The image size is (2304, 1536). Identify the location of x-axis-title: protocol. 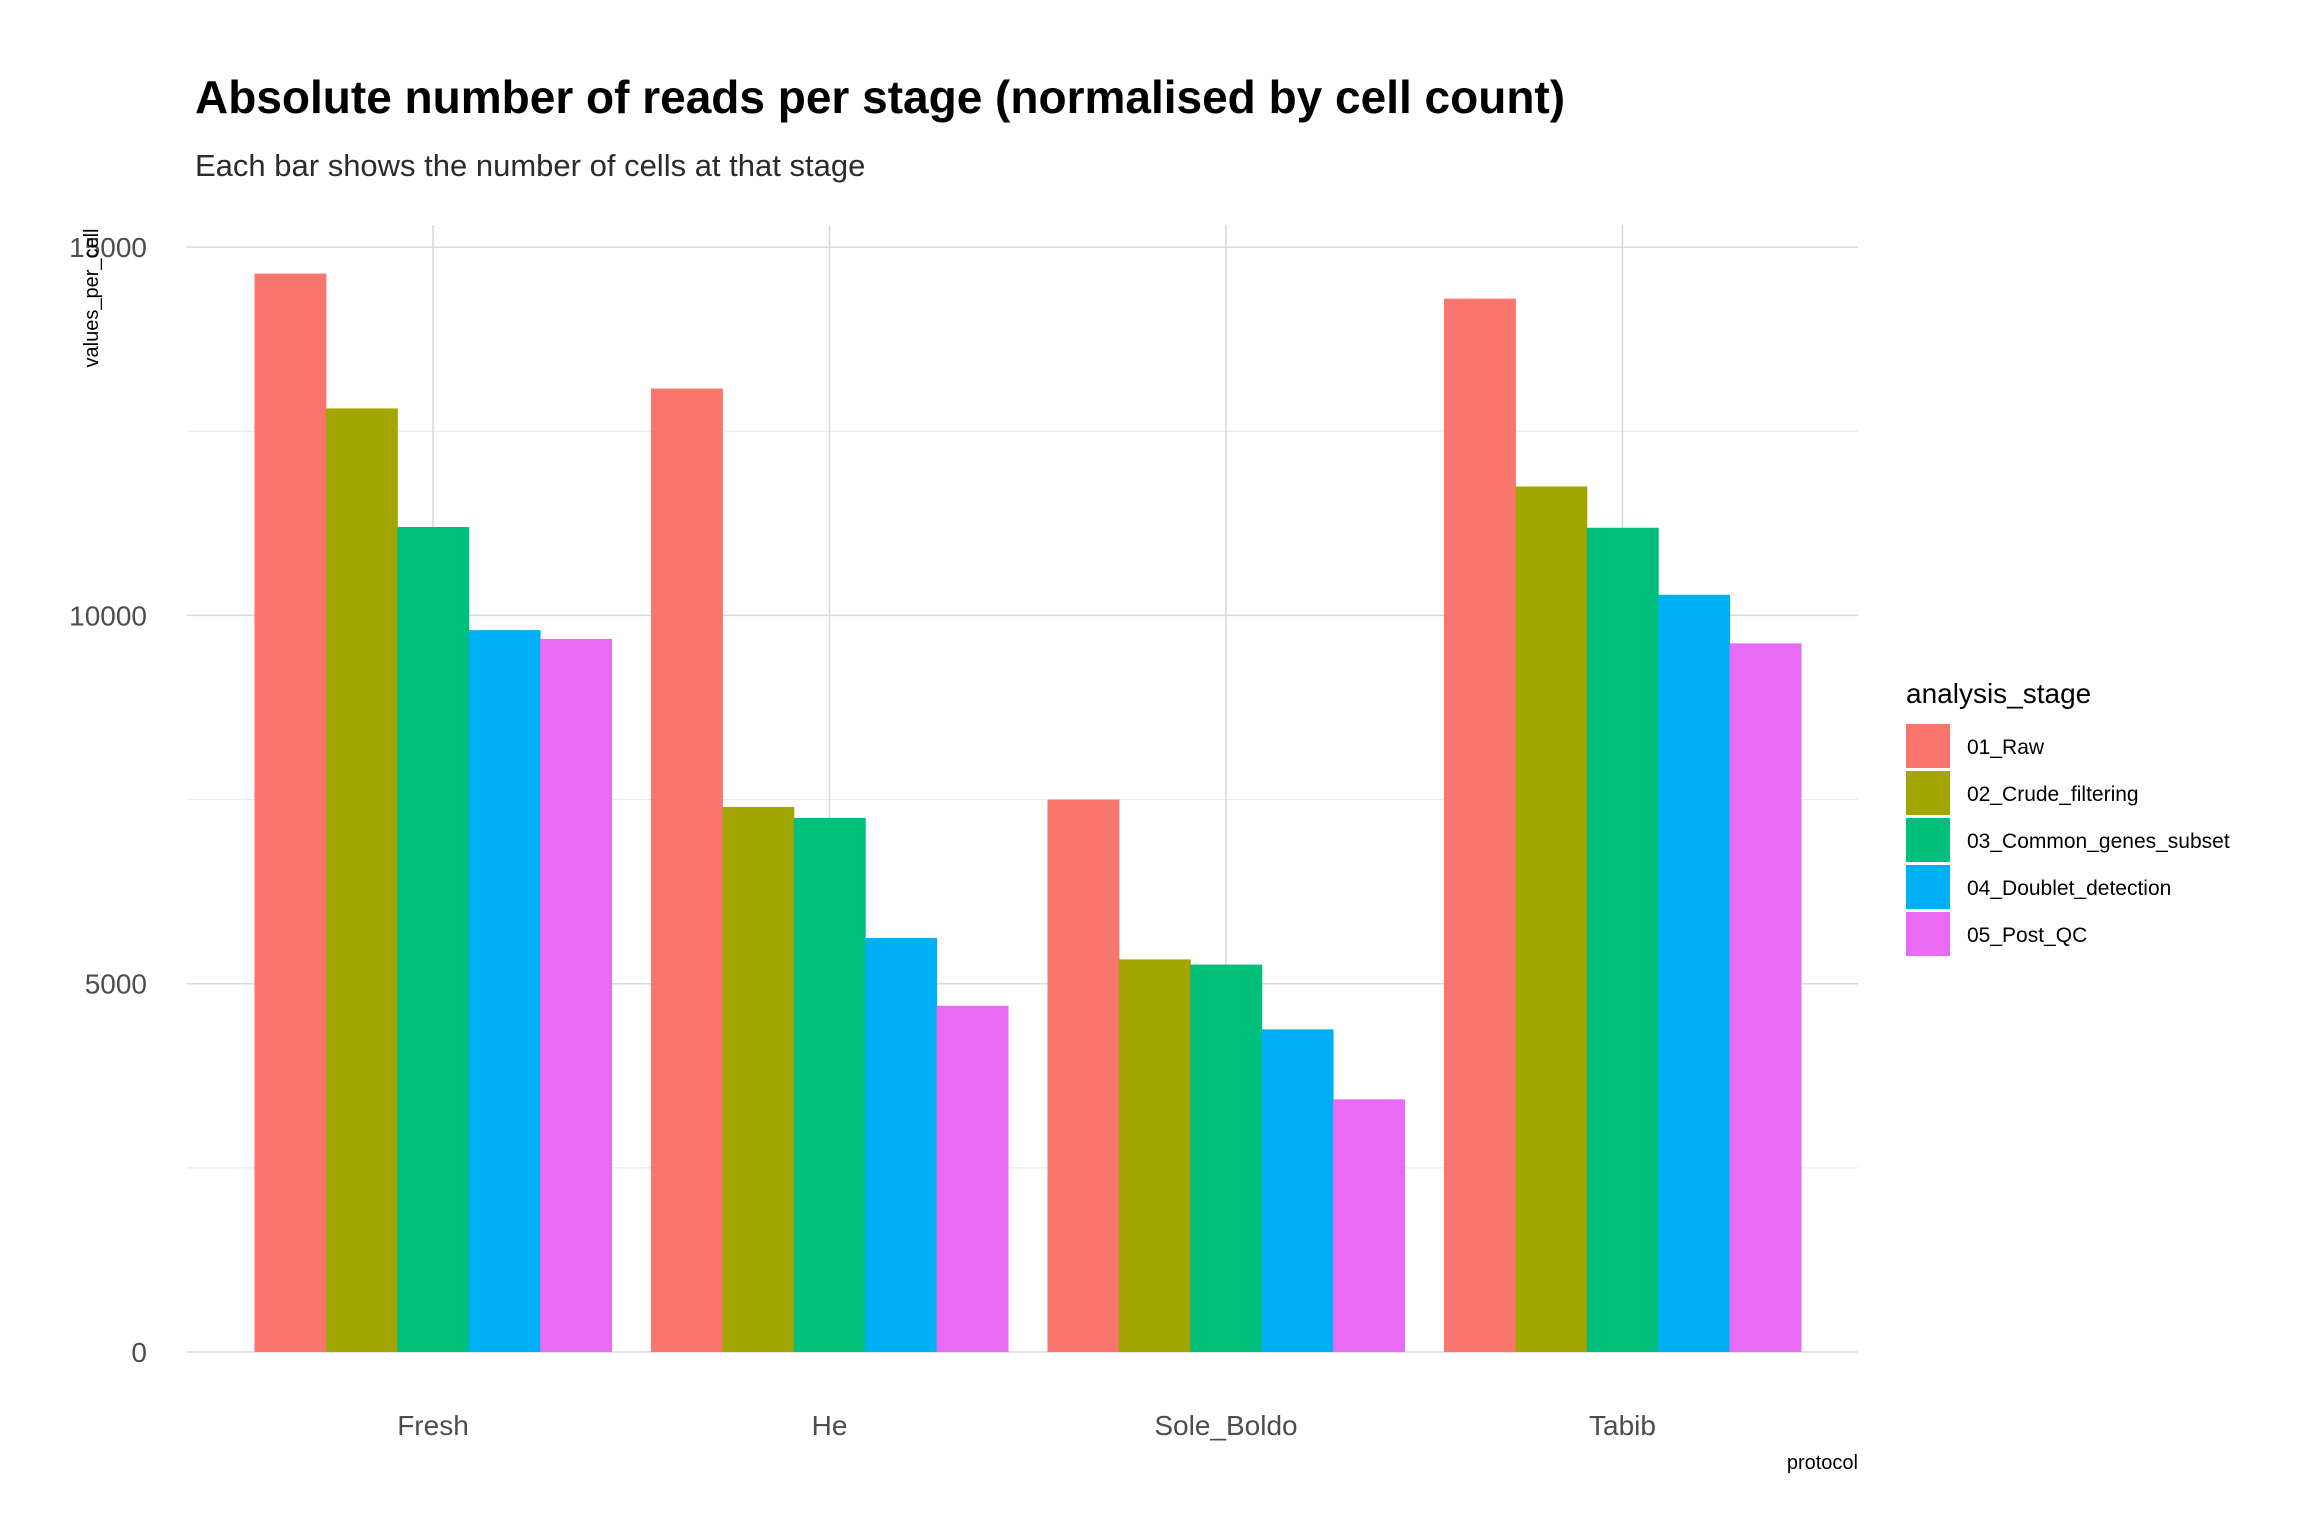
(1822, 1463).